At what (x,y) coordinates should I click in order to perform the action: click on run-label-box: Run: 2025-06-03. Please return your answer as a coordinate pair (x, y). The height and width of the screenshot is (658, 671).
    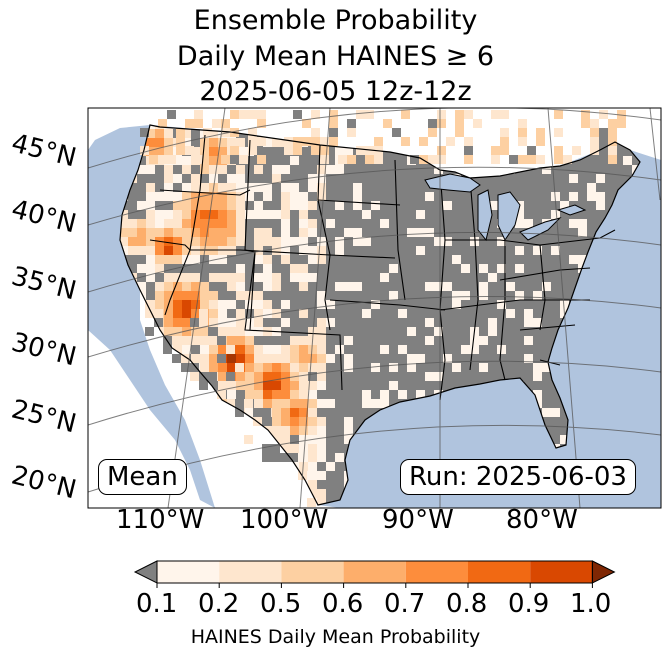
    Looking at the image, I should click on (518, 477).